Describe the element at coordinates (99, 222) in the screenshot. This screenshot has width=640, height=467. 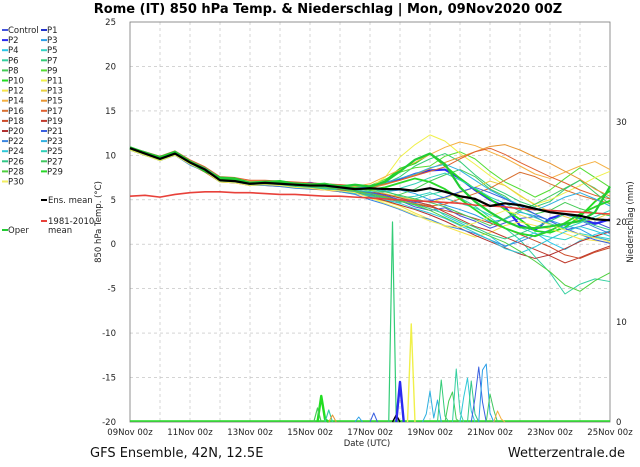
I see `y-axis-left-label: 850 hPa Temp. (°C)` at that location.